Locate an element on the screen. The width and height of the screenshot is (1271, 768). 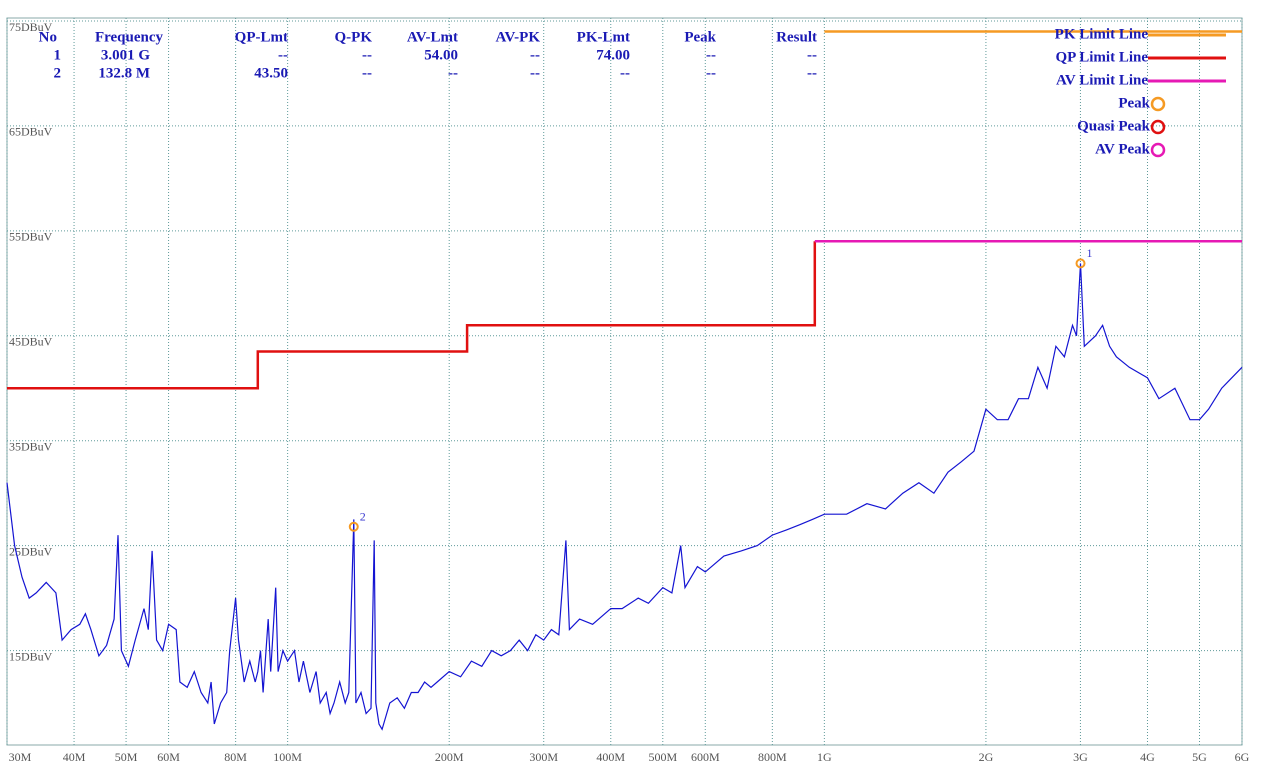
y-tick-label: 45DBuV is located at coordinates (31, 342).